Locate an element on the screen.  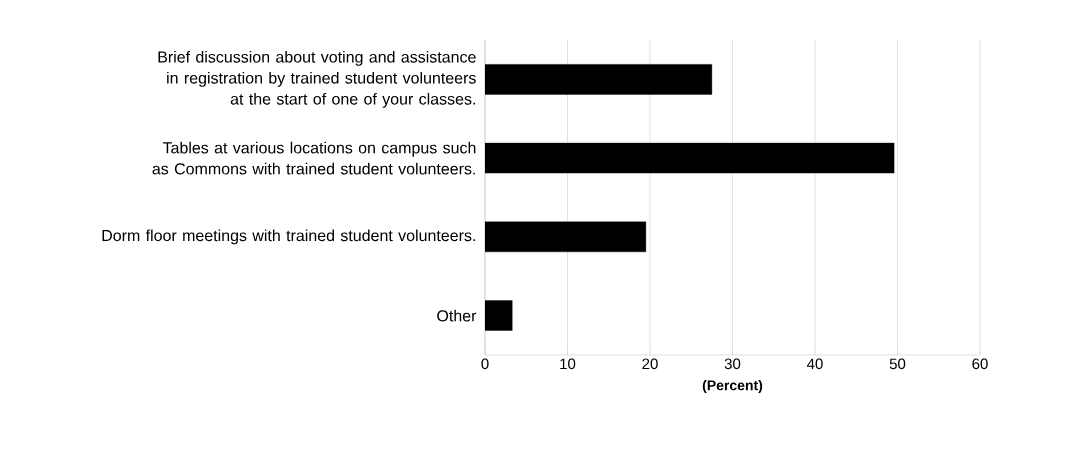
x-tick-label: 50 is located at coordinates (897, 364).